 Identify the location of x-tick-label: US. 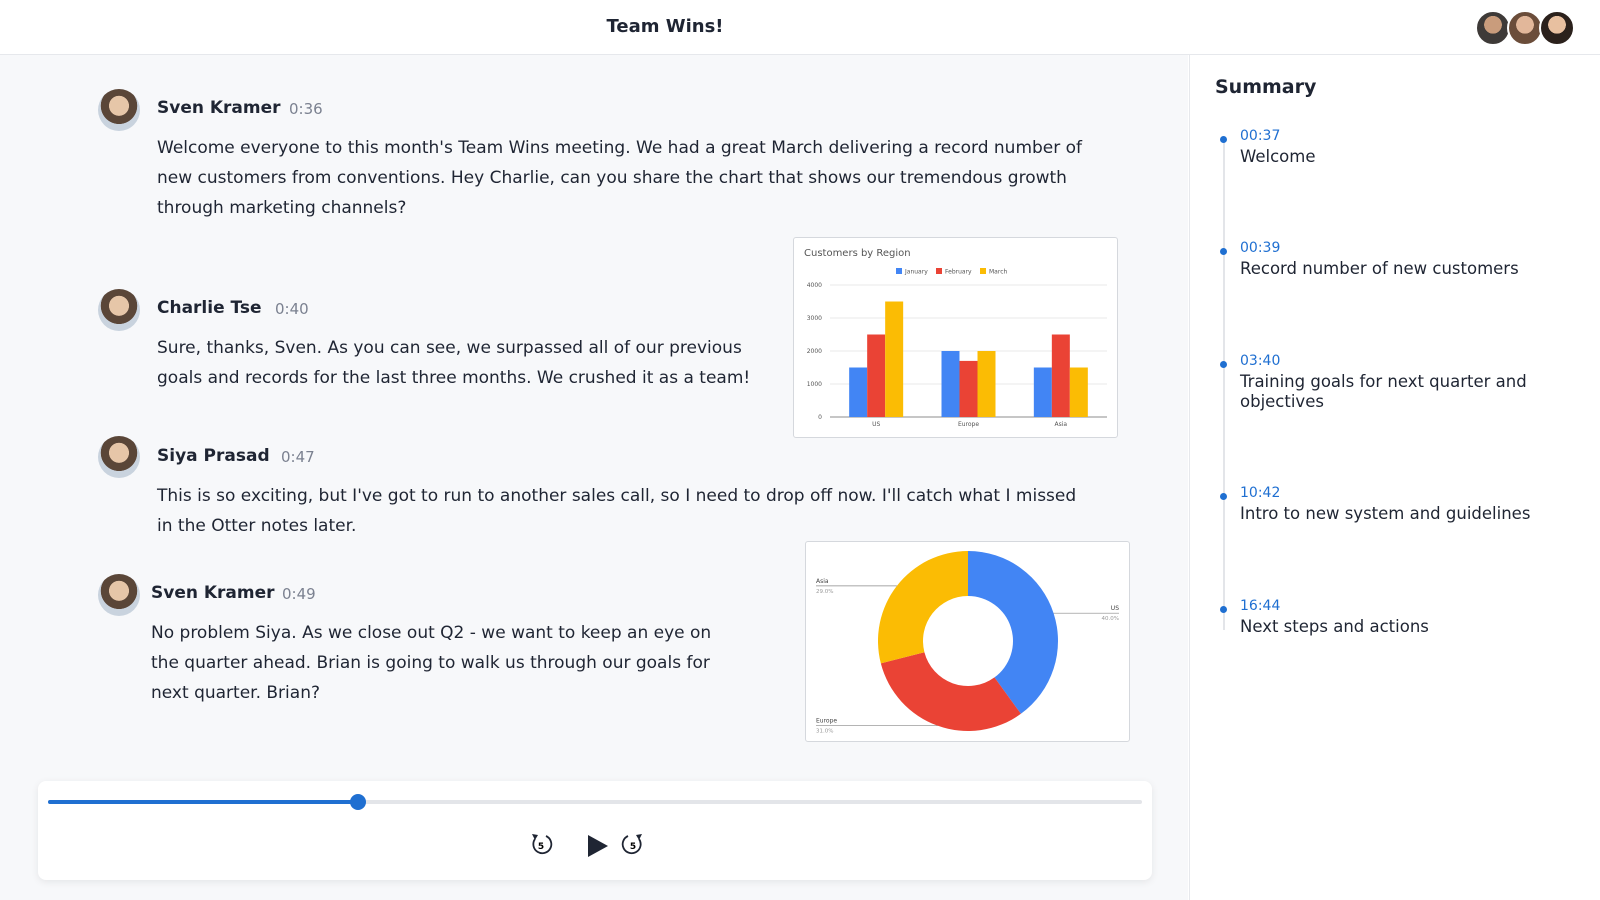
(876, 424).